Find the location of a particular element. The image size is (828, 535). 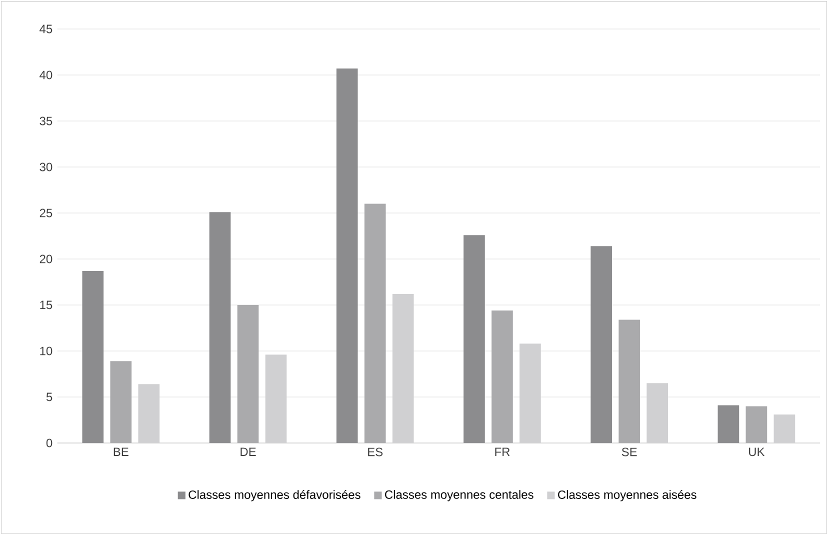

legend-label: Classes moyennes défavorisées is located at coordinates (274, 496).